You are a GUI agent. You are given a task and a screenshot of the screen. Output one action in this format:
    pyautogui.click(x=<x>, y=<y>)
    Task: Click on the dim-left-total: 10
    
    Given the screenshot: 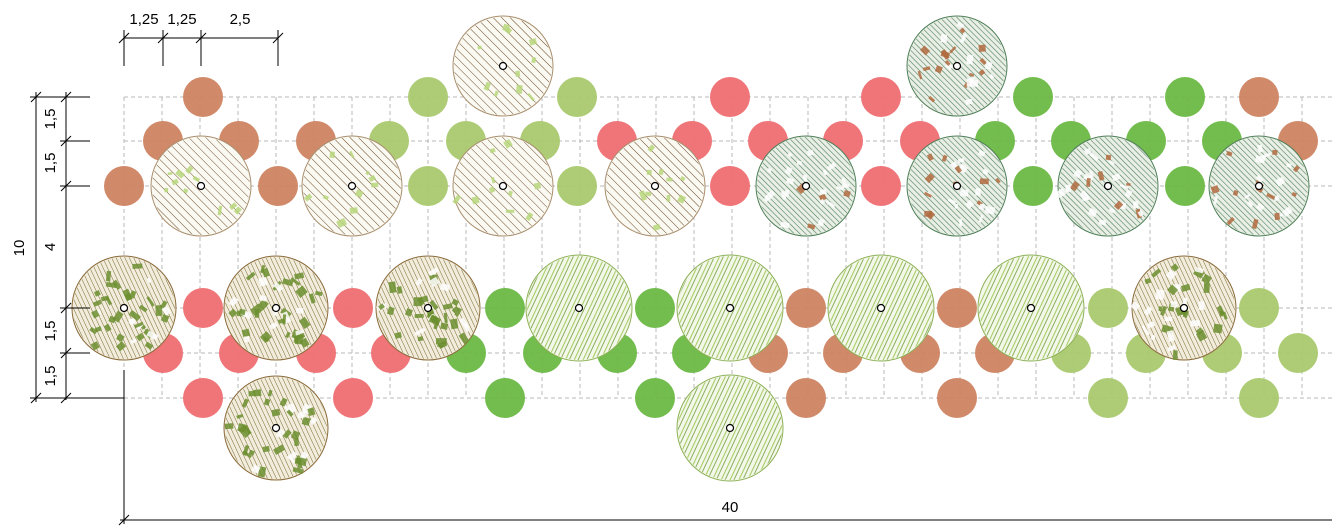 What is the action you would take?
    pyautogui.click(x=19, y=248)
    